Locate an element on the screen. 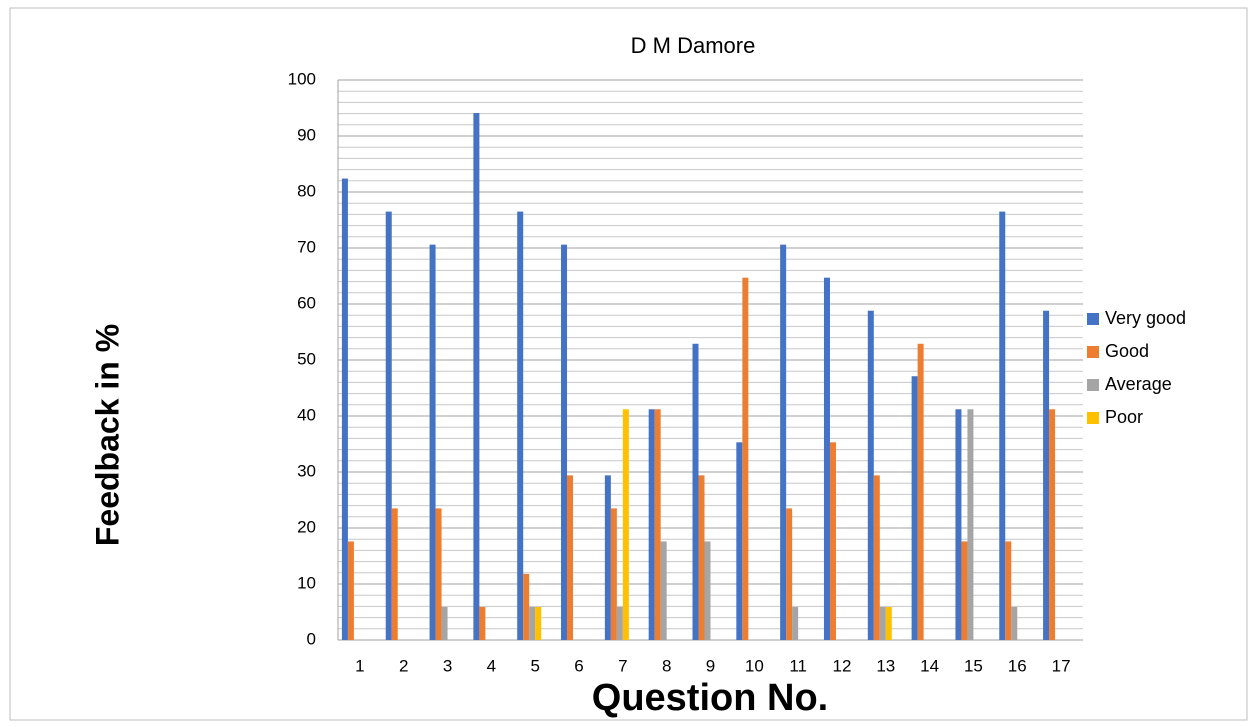  x-tick-label: 7 is located at coordinates (622, 665).